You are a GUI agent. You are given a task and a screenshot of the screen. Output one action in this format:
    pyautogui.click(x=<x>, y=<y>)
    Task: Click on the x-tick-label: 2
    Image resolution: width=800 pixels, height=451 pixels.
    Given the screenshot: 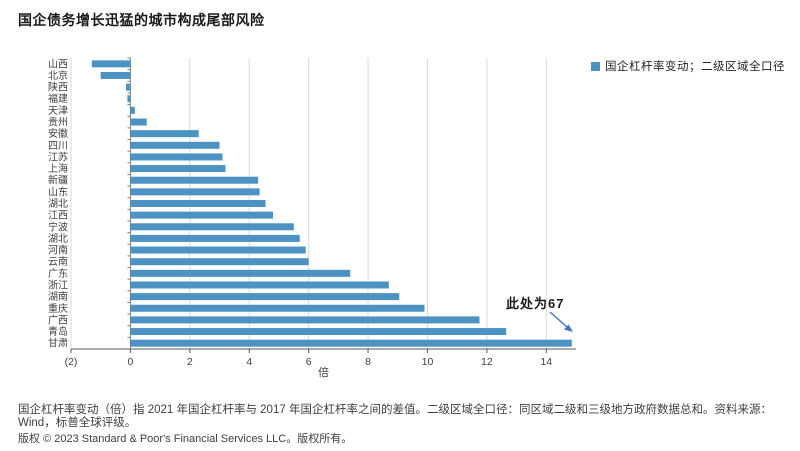 What is the action you would take?
    pyautogui.click(x=190, y=362)
    